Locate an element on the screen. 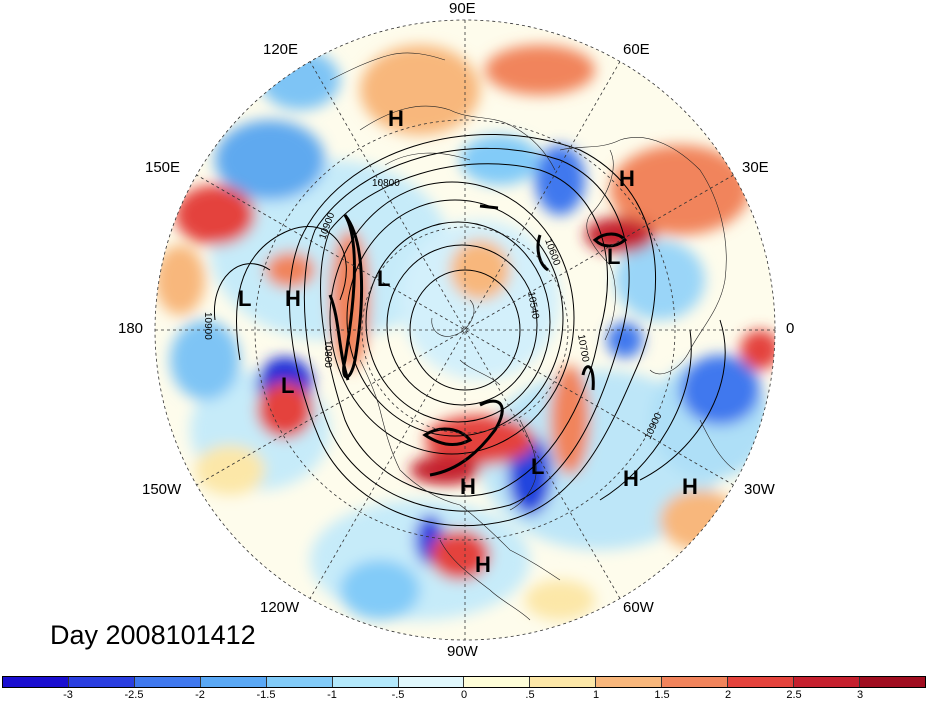 The image size is (928, 702). low-gulf-alaska-label: L is located at coordinates (287, 385).